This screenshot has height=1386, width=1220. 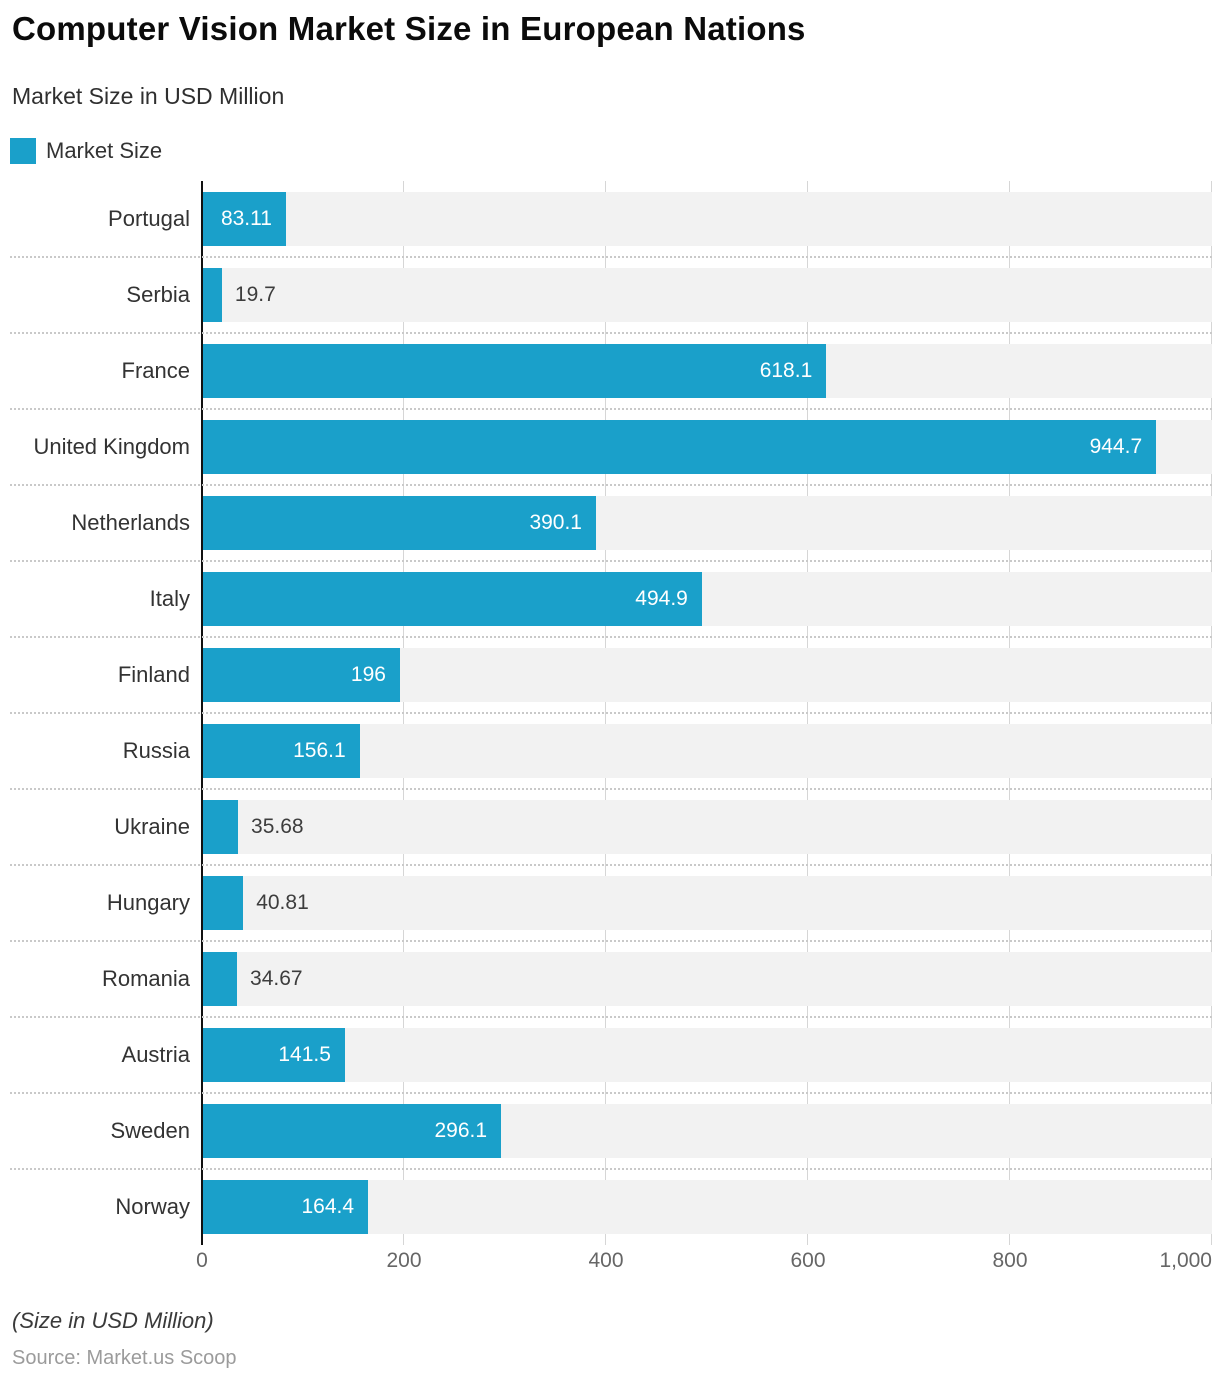 What do you see at coordinates (23, 151) in the screenshot?
I see `legend-swatch-icon` at bounding box center [23, 151].